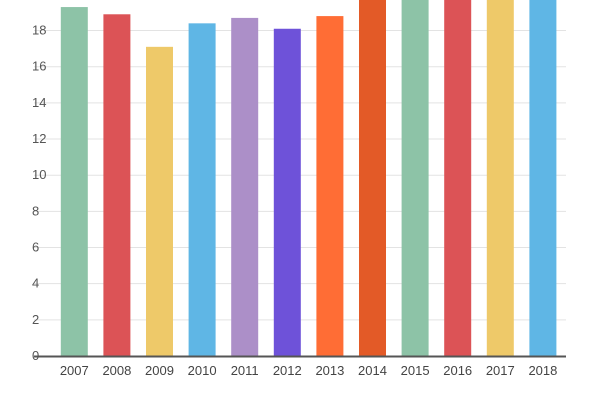  I want to click on x-tick-label: 2010, so click(202, 370).